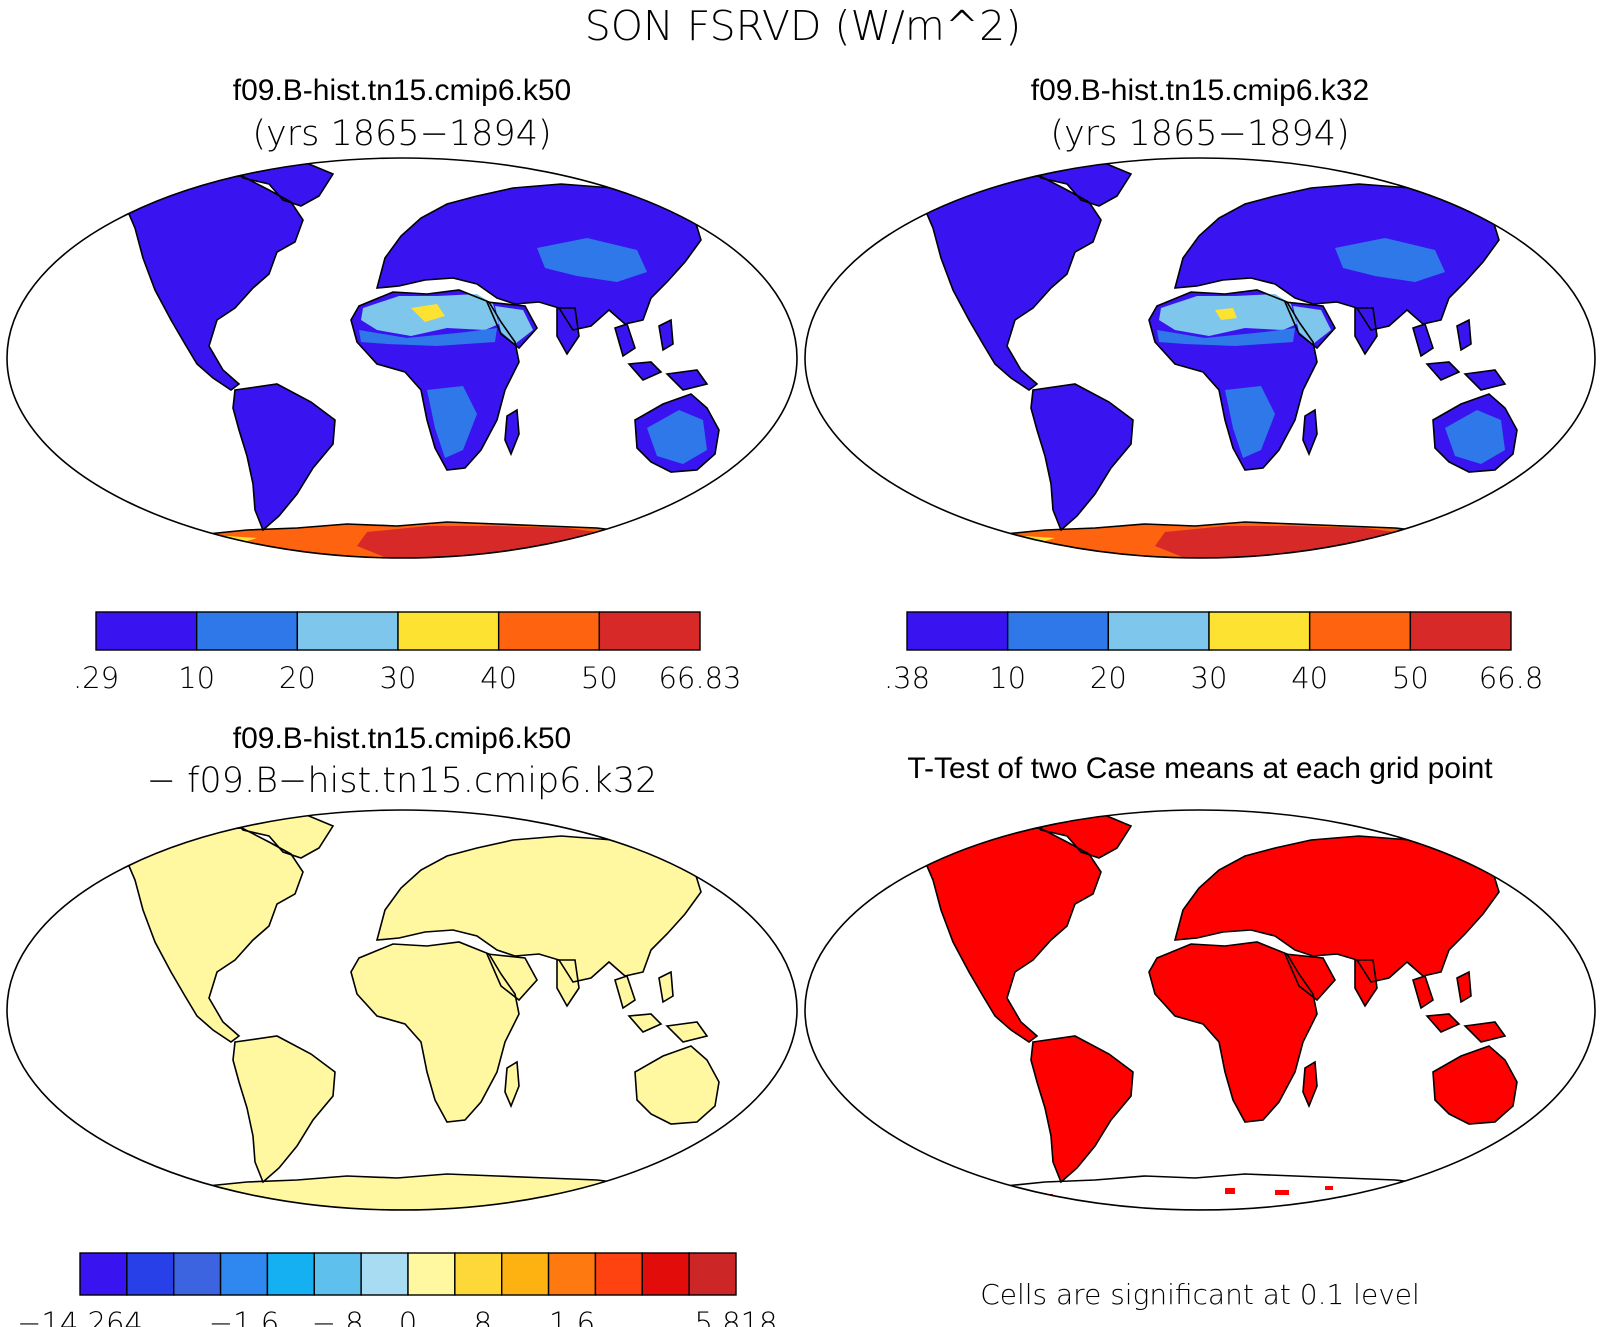  I want to click on field-australia, so click(1475, 437).